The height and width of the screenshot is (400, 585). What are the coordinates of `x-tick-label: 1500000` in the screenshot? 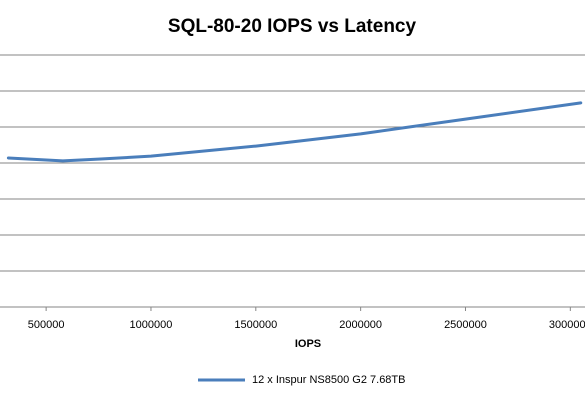 It's located at (255, 325).